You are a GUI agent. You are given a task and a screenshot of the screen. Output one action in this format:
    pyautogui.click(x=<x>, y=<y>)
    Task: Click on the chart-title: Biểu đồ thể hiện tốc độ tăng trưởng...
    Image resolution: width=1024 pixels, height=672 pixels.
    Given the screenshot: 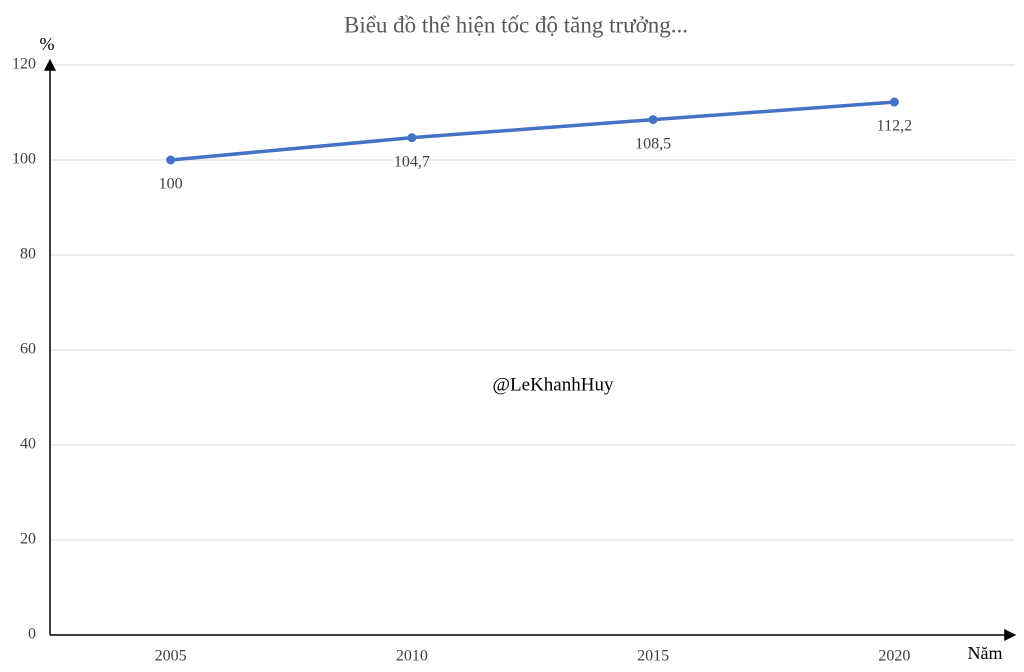 What is the action you would take?
    pyautogui.click(x=516, y=24)
    